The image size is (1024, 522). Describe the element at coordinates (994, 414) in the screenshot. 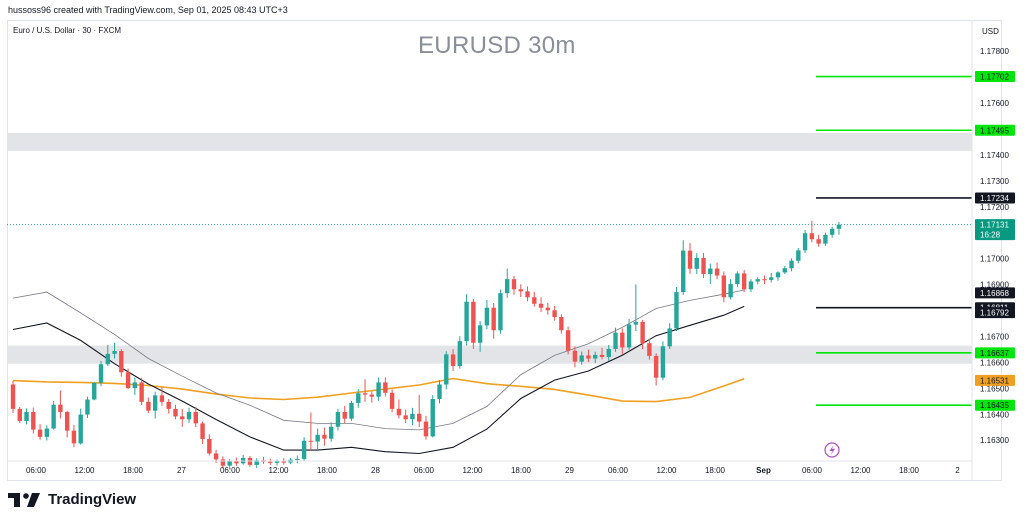

I see `y-tick-label: 1.16400` at that location.